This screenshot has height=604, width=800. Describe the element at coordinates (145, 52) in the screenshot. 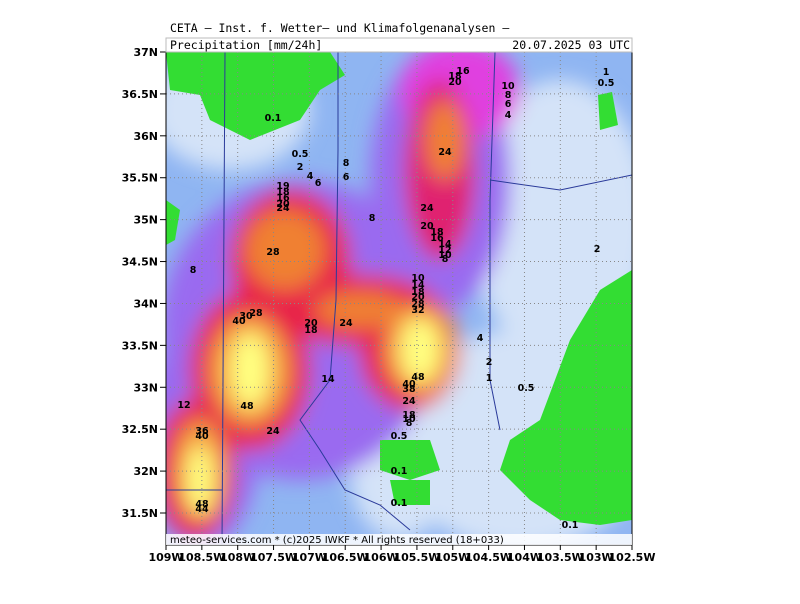

I see `lat-label: 37N` at that location.